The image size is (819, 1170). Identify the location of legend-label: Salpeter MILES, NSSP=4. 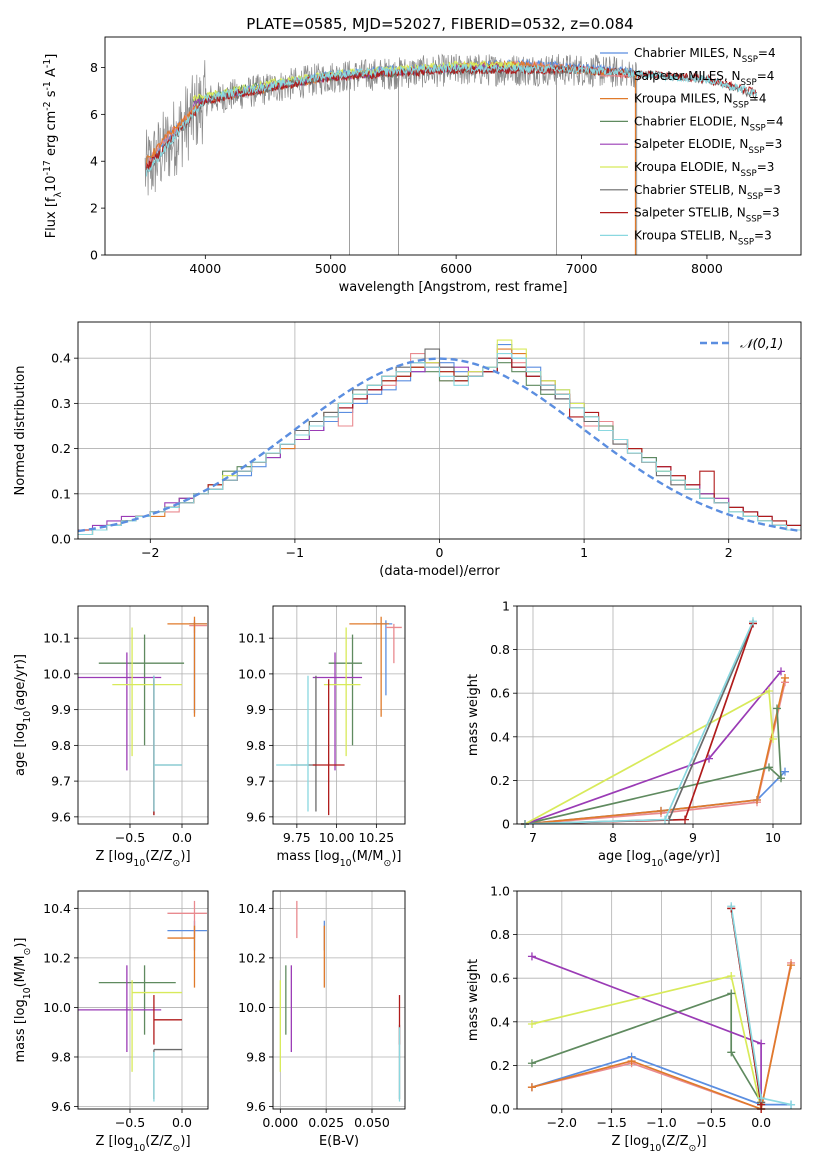
(704, 78).